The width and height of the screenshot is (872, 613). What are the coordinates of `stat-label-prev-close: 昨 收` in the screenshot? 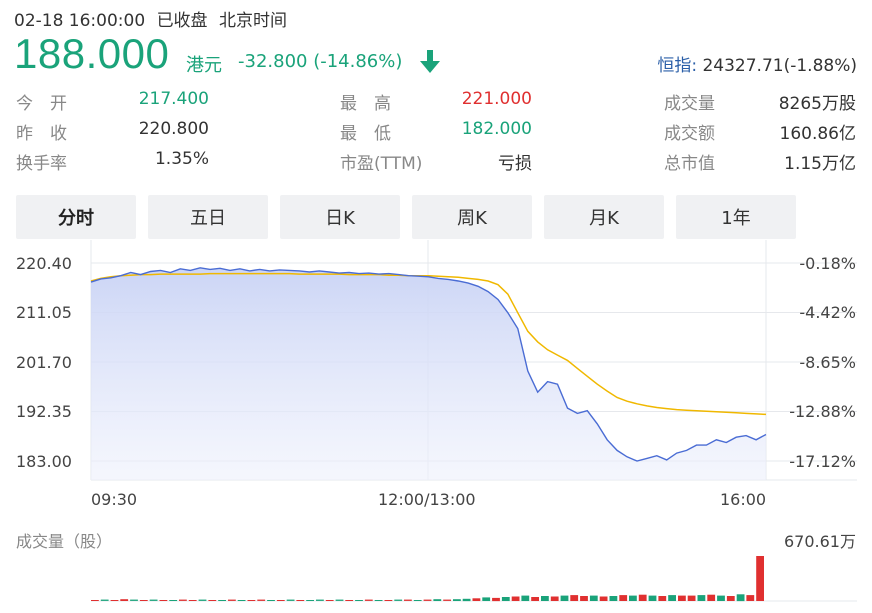 It's located at (41, 134).